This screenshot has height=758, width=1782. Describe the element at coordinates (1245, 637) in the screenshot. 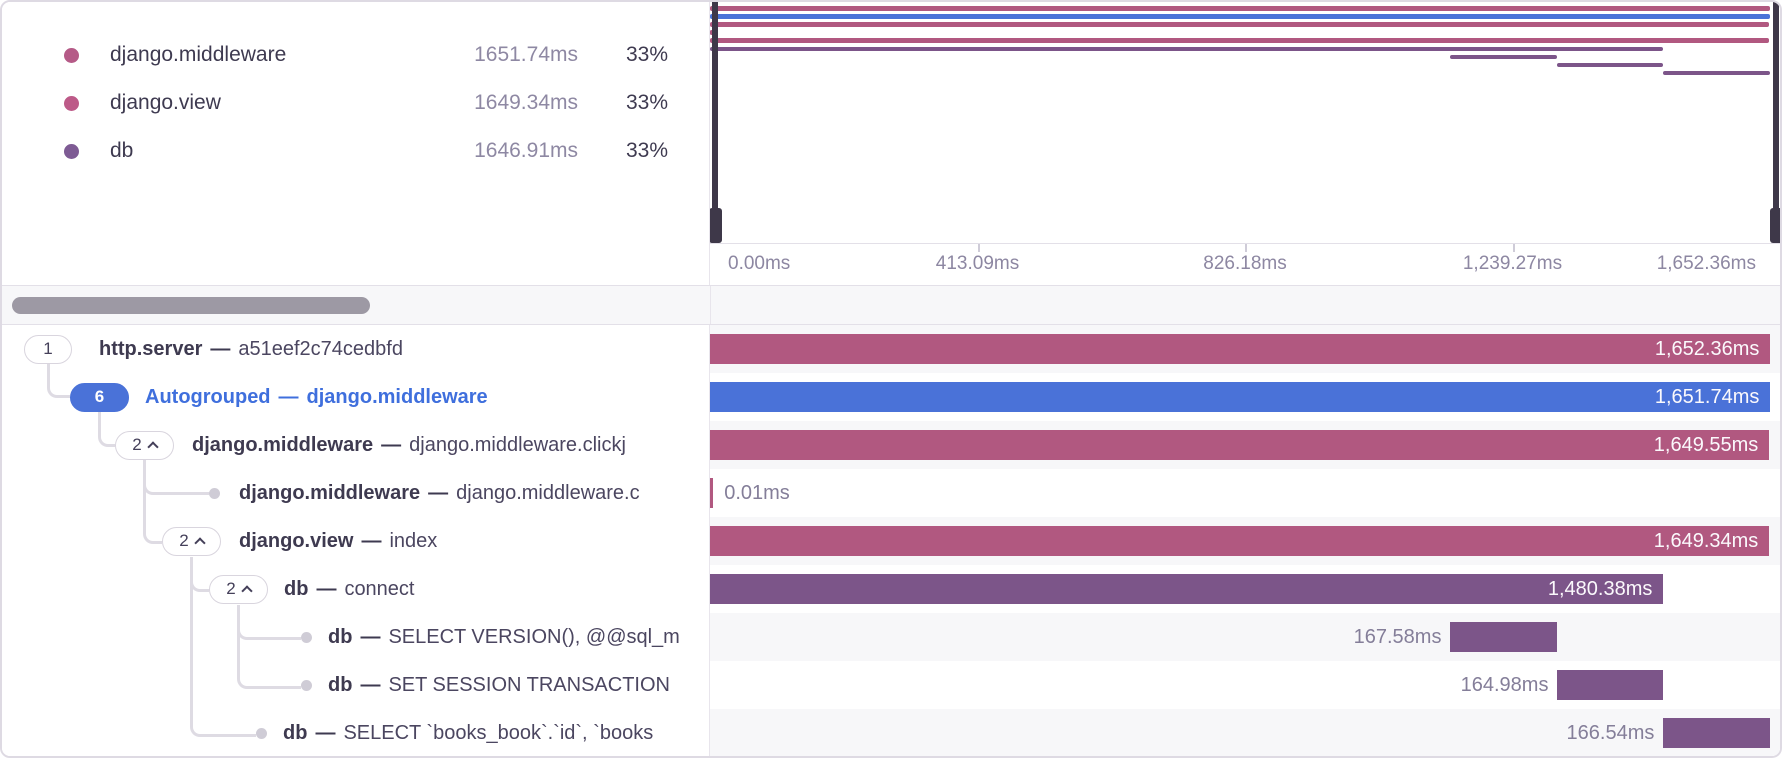

I see `span-bar-lane: 167.58ms` at that location.